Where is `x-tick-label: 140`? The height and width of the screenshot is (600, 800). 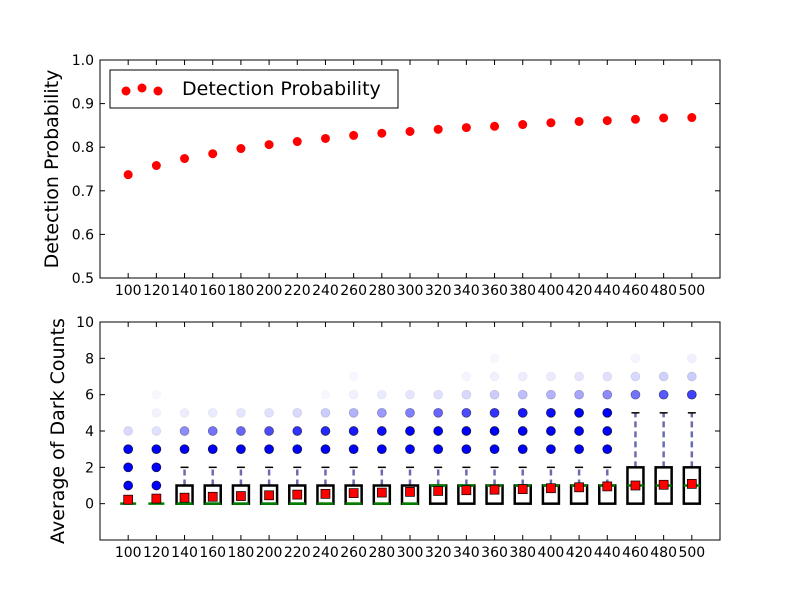
x-tick-label: 140 is located at coordinates (184, 553).